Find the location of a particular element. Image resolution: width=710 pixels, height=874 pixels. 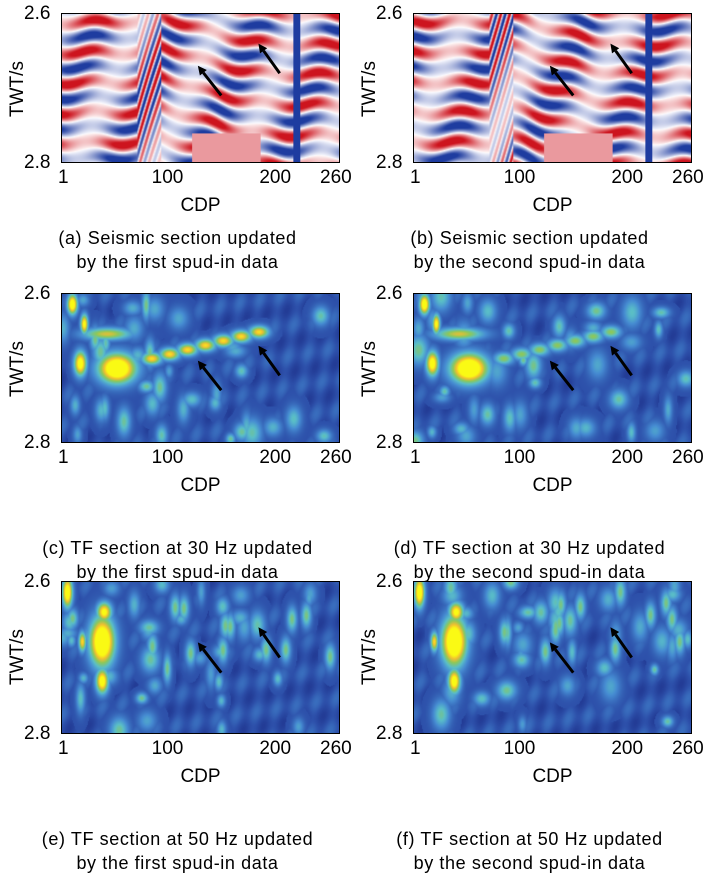

caption-line: (b) Seismic section updated is located at coordinates (529, 238).